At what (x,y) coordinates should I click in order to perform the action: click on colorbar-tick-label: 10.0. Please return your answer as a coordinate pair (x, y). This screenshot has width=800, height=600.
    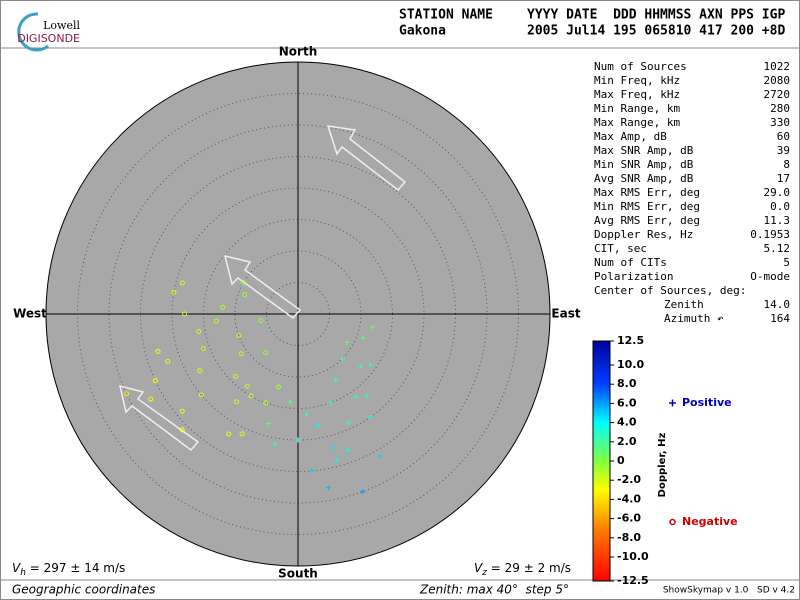
    Looking at the image, I should click on (630, 364).